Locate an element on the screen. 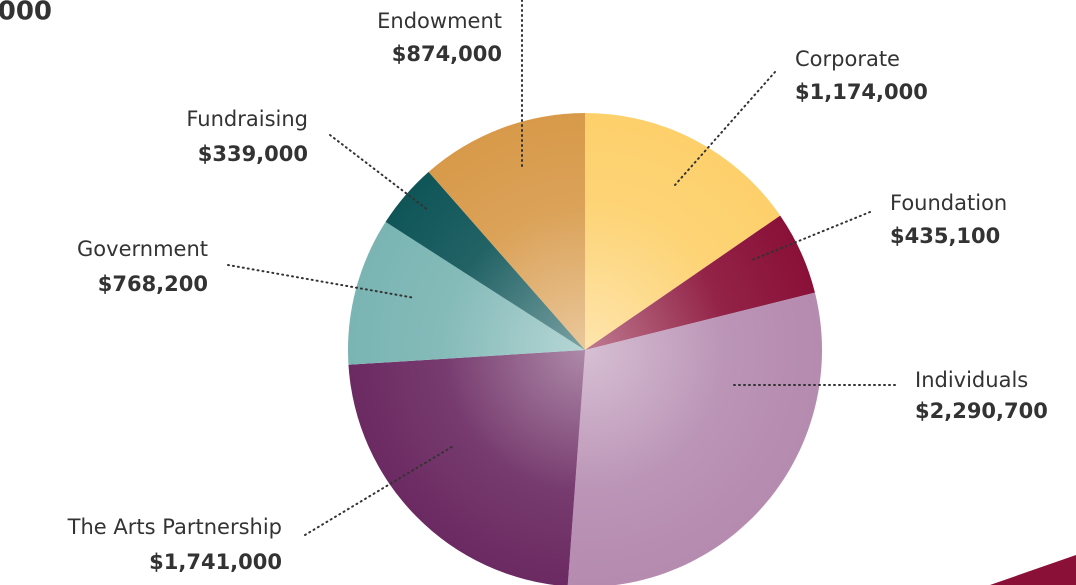  slice-label: The Arts Partnership is located at coordinates (174, 527).